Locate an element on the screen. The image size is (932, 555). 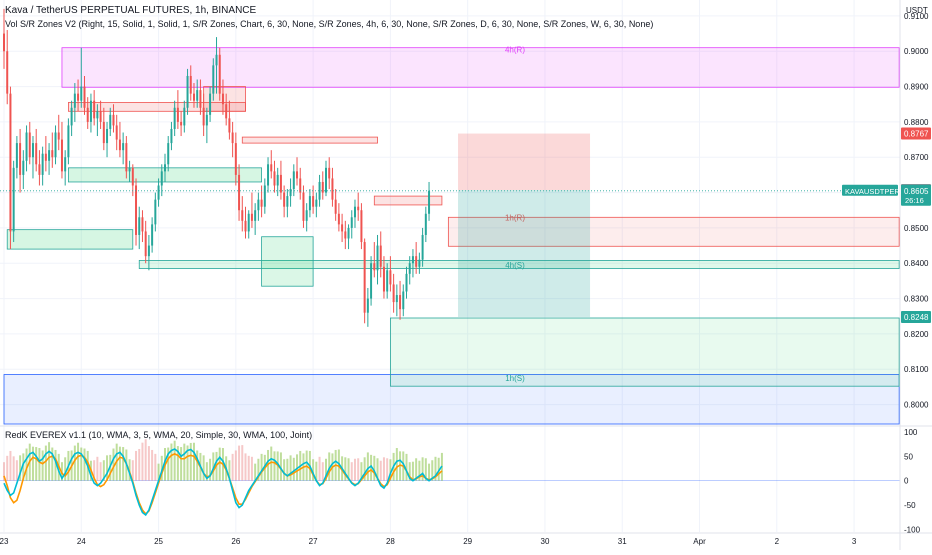
x-axis-tick: 25 is located at coordinates (158, 541).